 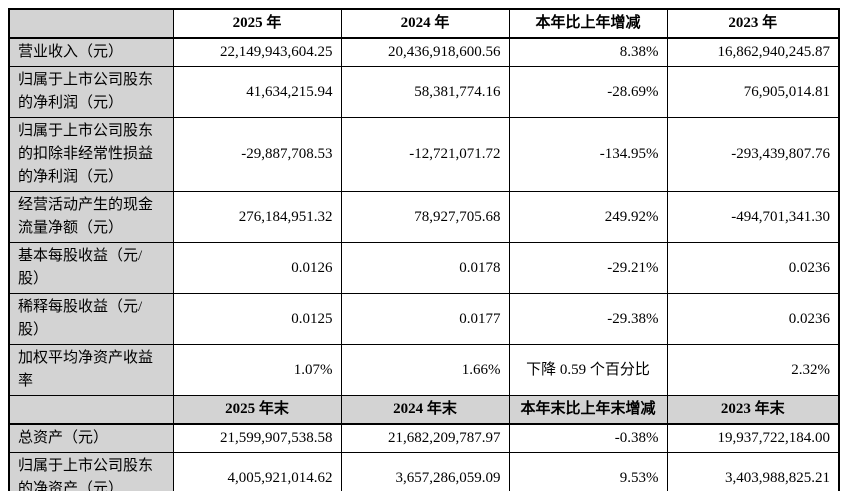 What do you see at coordinates (257, 154) in the screenshot?
I see `value-cell: -29,887,708.53` at bounding box center [257, 154].